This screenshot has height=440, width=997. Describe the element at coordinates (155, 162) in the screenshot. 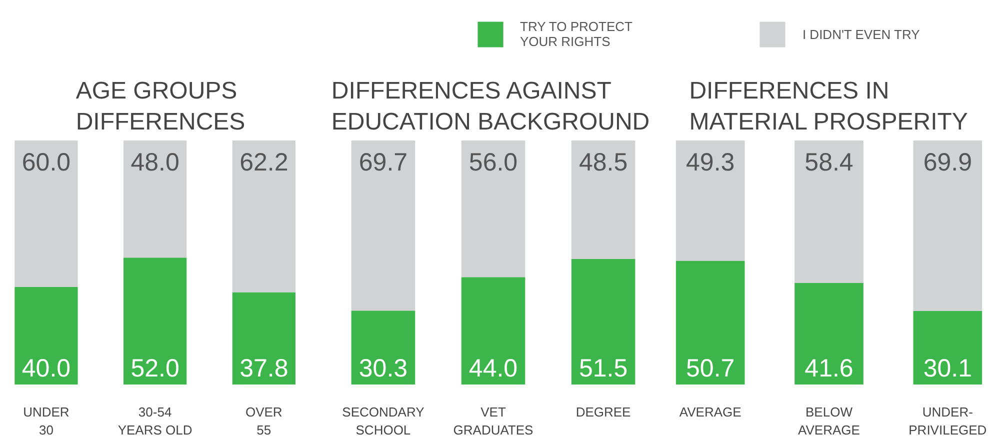

I see `data-label: 48.0` at that location.